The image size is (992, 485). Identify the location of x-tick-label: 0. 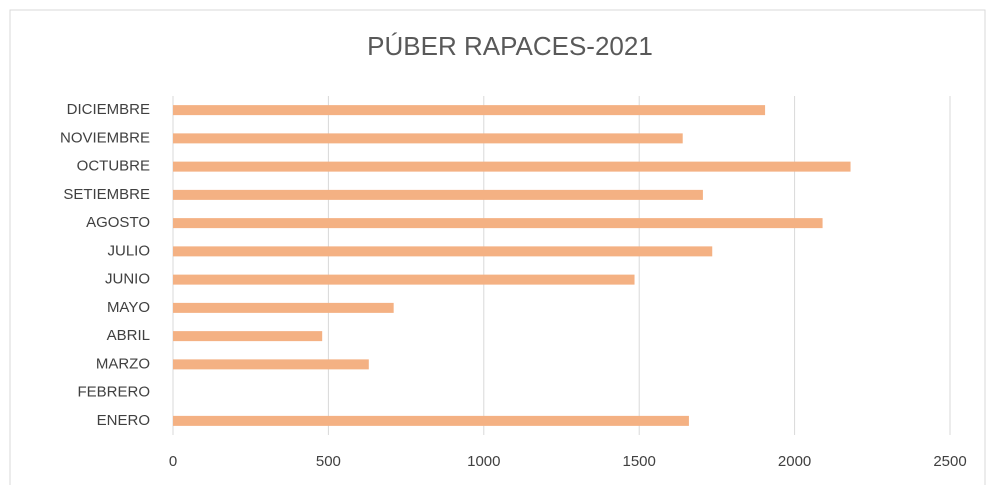
(173, 461).